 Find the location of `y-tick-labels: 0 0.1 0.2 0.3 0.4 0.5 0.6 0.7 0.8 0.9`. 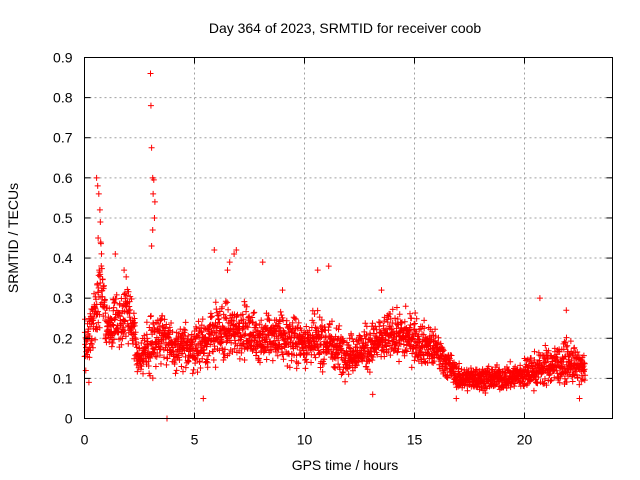

y-tick-labels: 0 0.1 0.2 0.3 0.4 0.5 0.6 0.7 0.8 0.9 is located at coordinates (63, 238).